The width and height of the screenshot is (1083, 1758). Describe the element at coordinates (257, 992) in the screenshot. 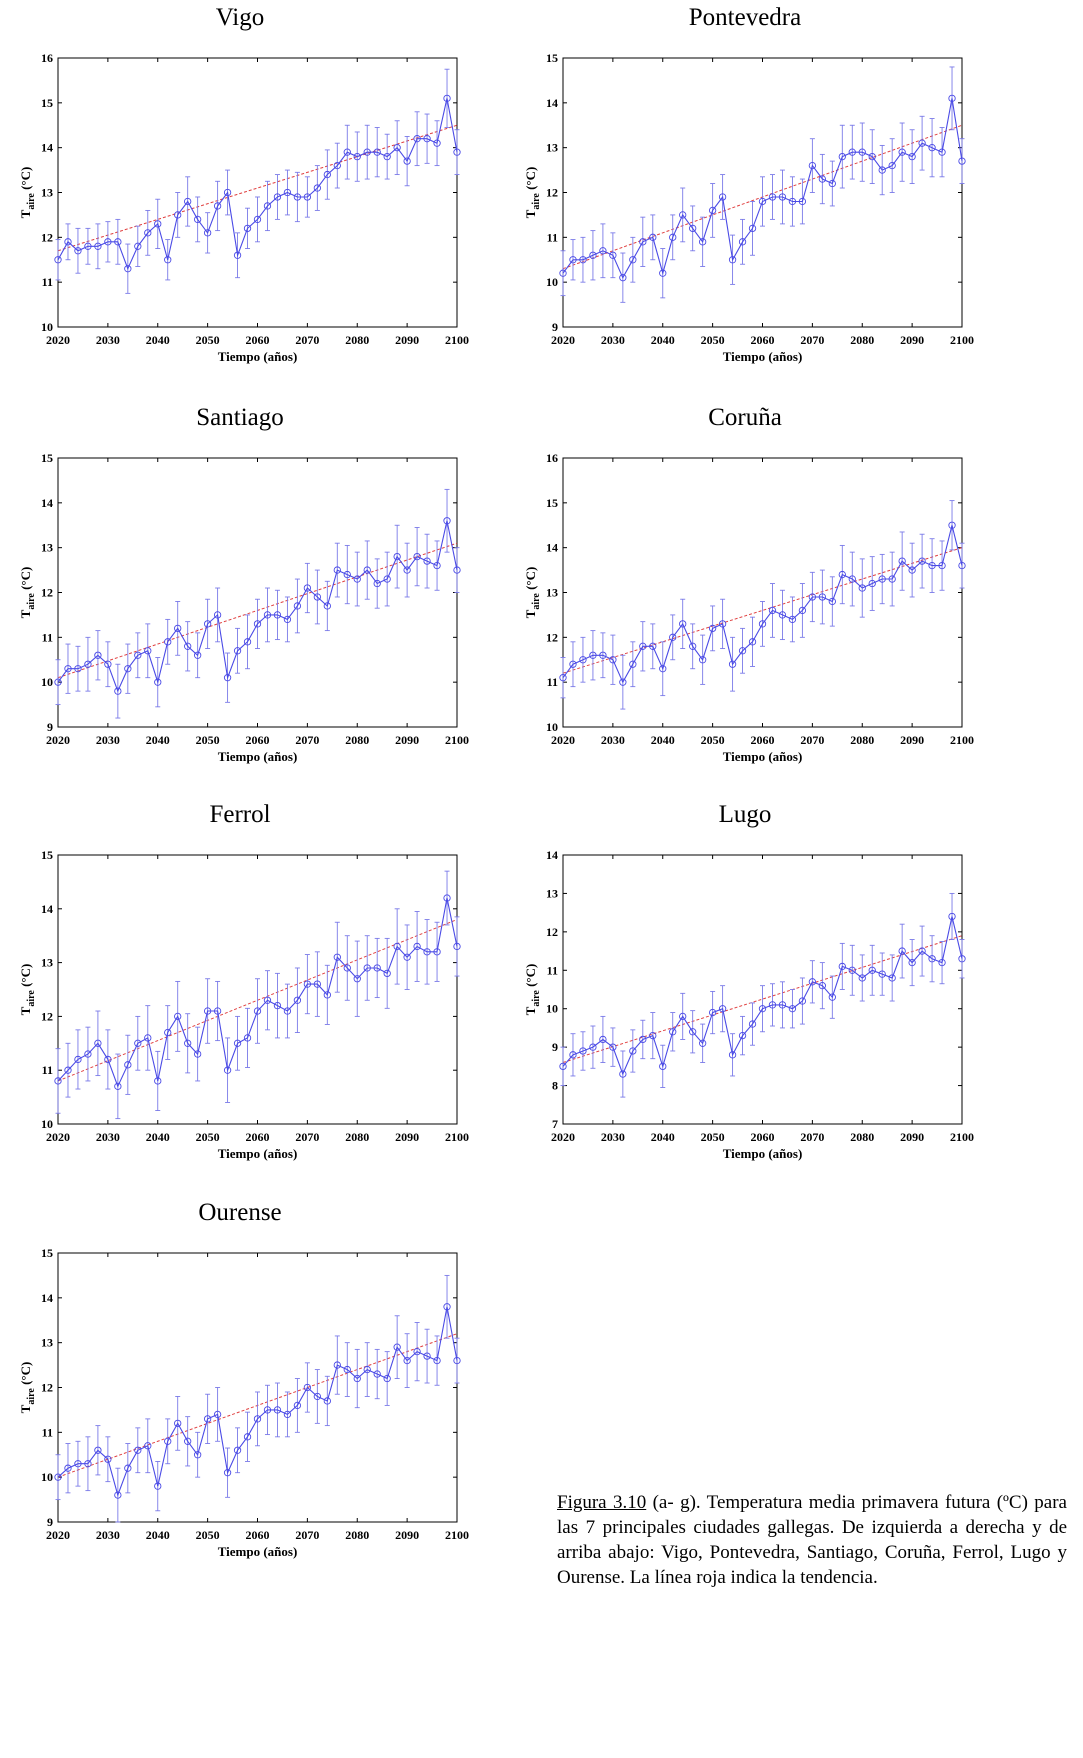

I see `series-line` at that location.